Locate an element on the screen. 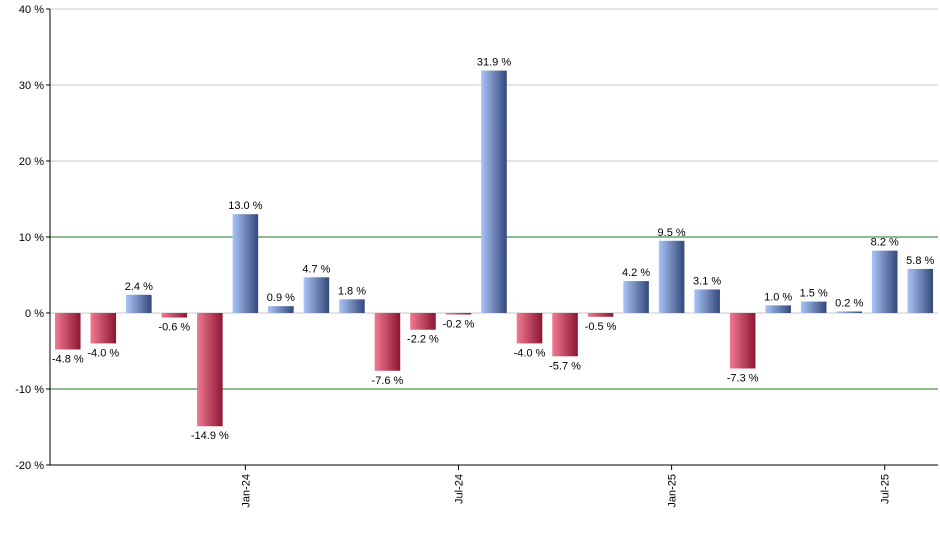  data-label: -4.8 % is located at coordinates (68, 359).